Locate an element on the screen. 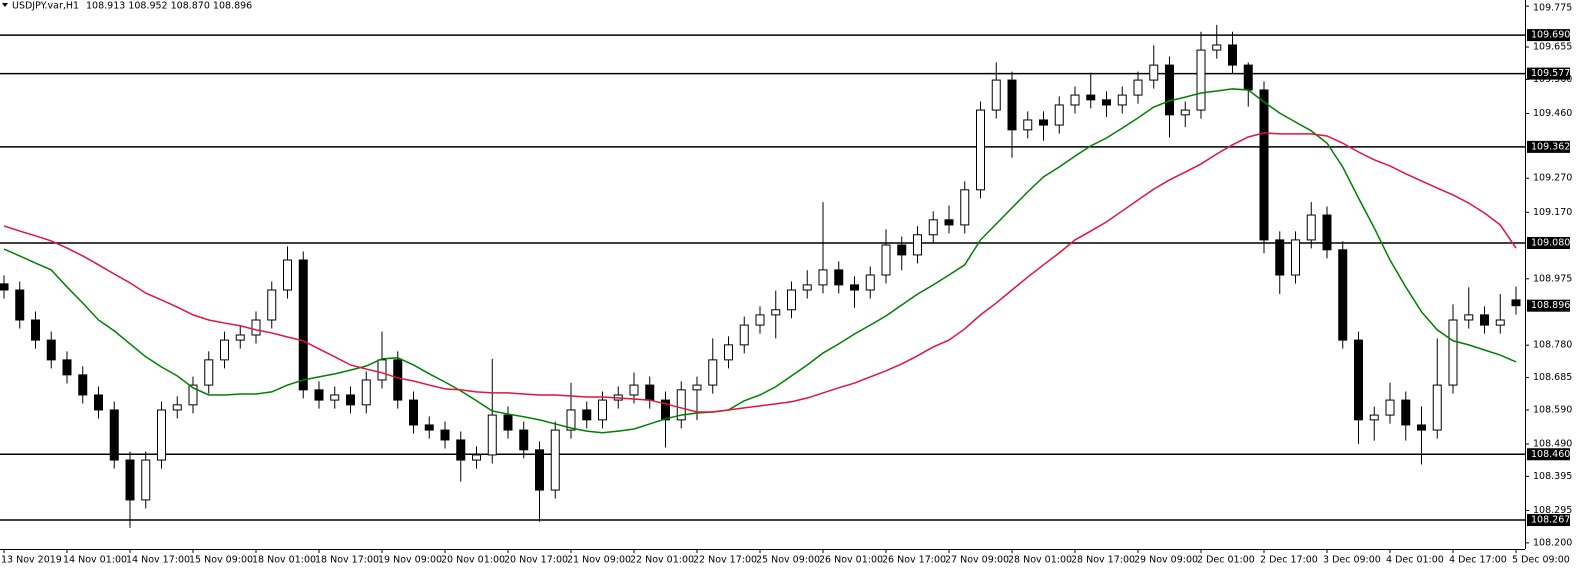 The width and height of the screenshot is (1585, 569). last-price-label: 108.896 is located at coordinates (1550, 305).